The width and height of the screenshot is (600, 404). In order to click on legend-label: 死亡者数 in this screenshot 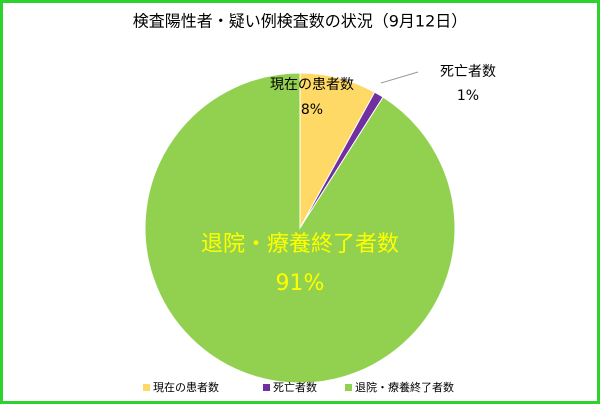, I will do `click(295, 387)`.